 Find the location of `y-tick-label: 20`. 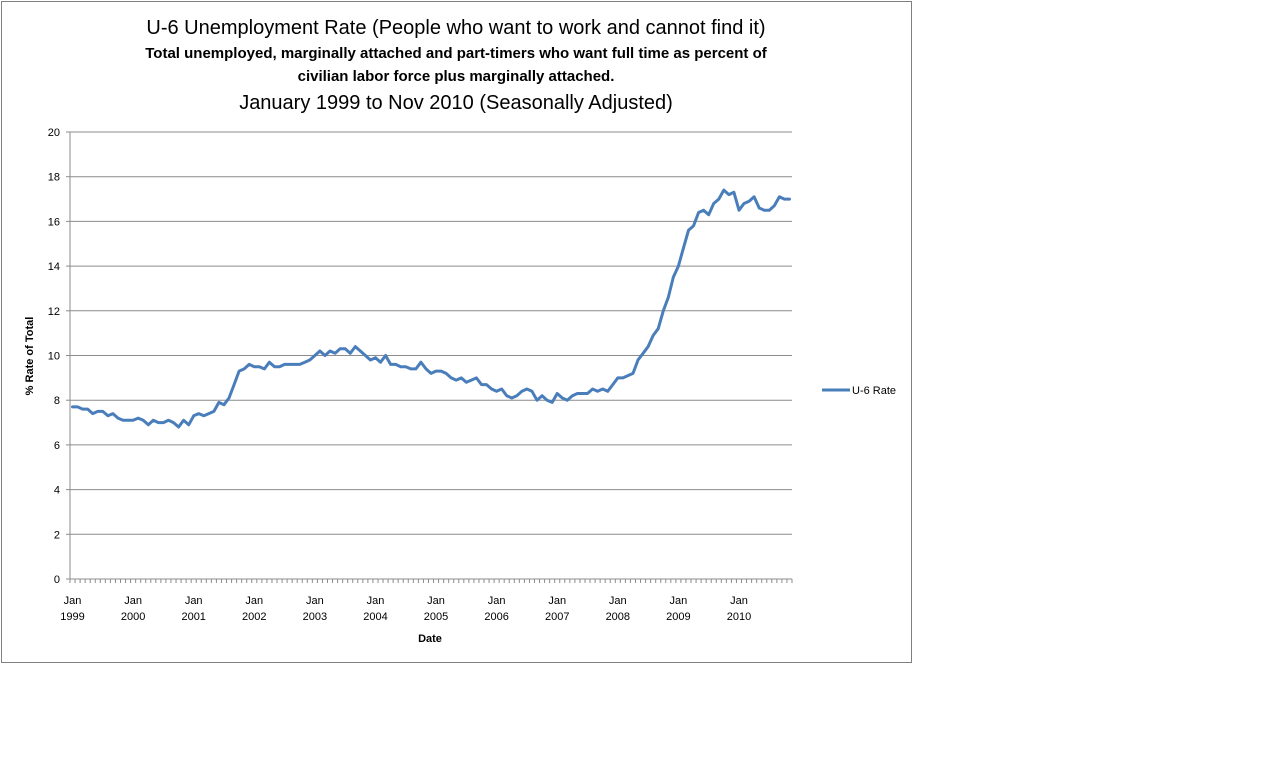

y-tick-label: 20 is located at coordinates (54, 133).